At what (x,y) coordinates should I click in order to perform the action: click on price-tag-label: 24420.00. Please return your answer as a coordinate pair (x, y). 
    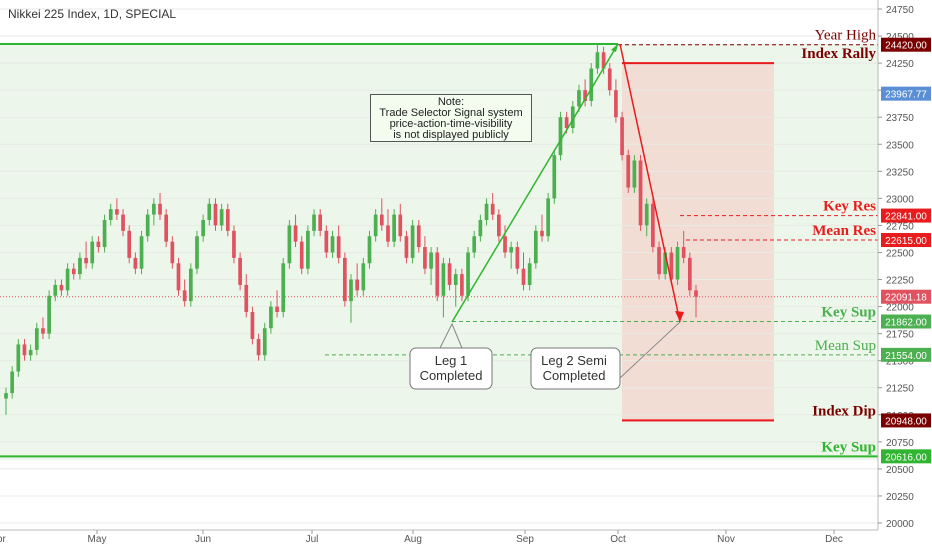
    Looking at the image, I should click on (906, 46).